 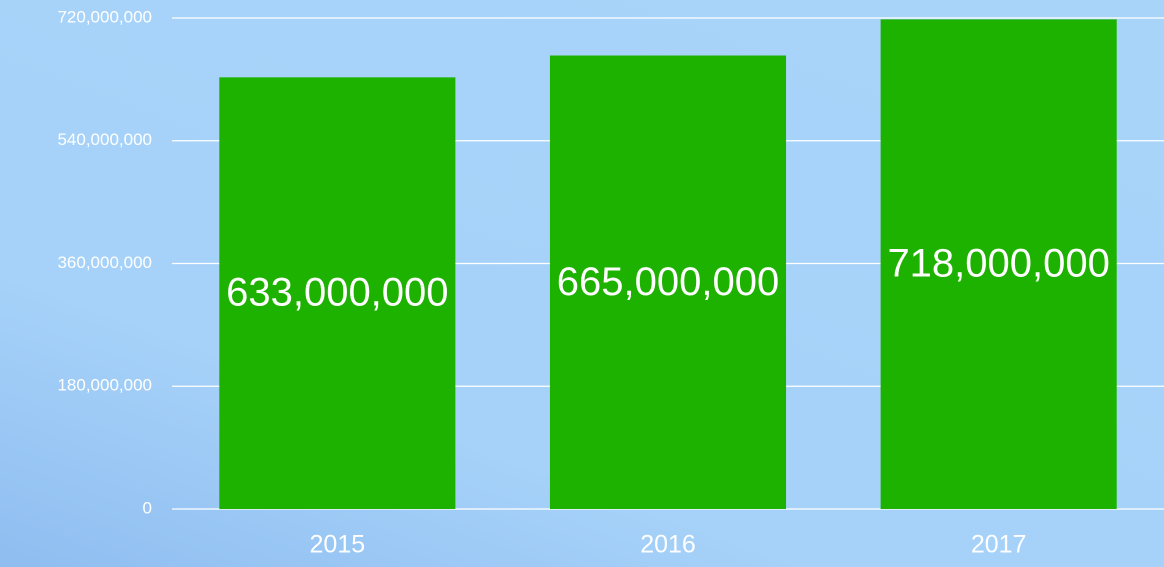 I want to click on x-tick-label: 2017, so click(x=999, y=545).